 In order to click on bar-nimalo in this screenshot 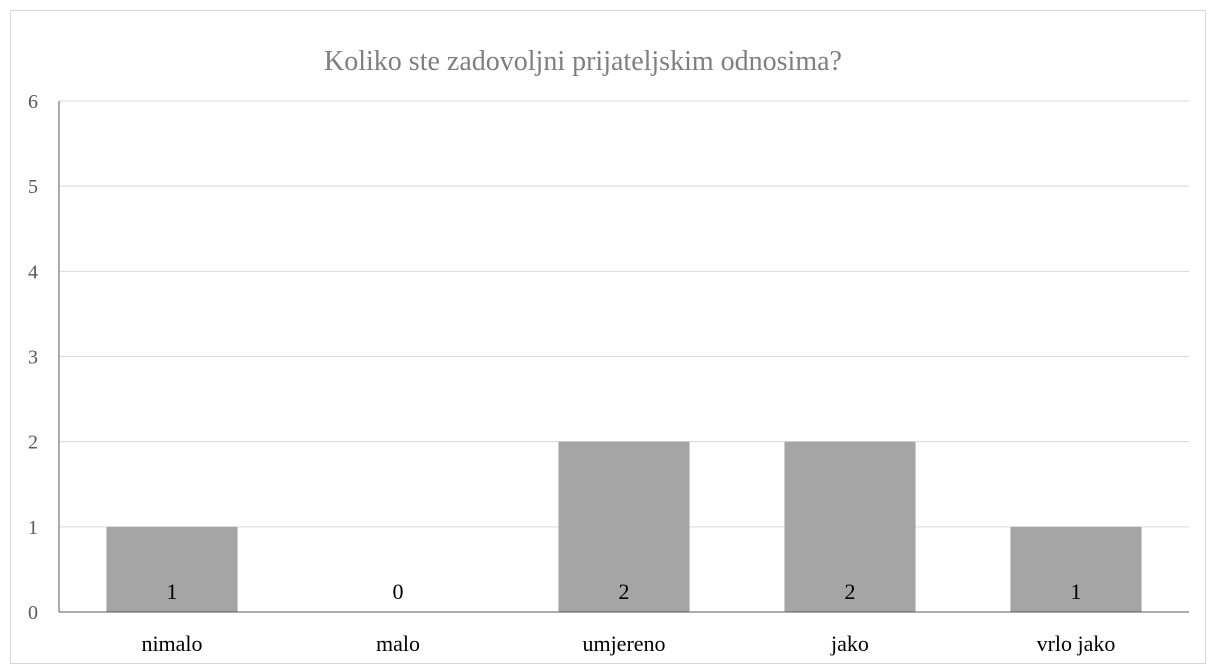, I will do `click(172, 569)`.